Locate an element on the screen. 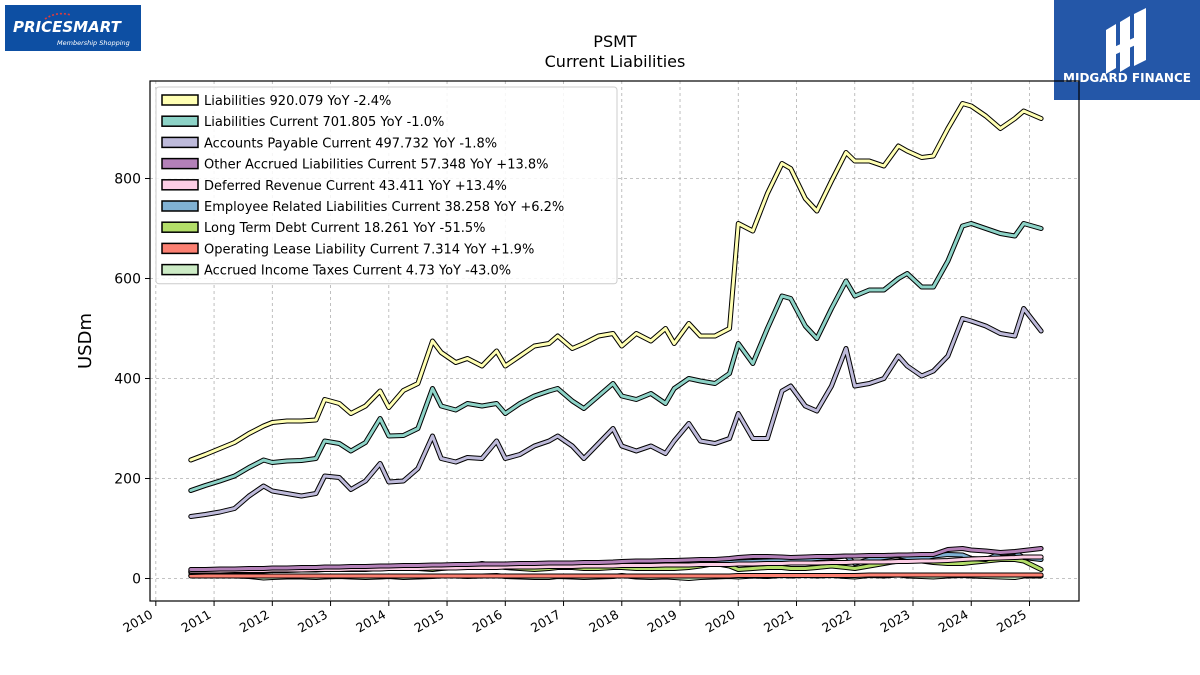 Image resolution: width=1200 pixels, height=675 pixels. x-tick-label: 2025 is located at coordinates (1011, 621).